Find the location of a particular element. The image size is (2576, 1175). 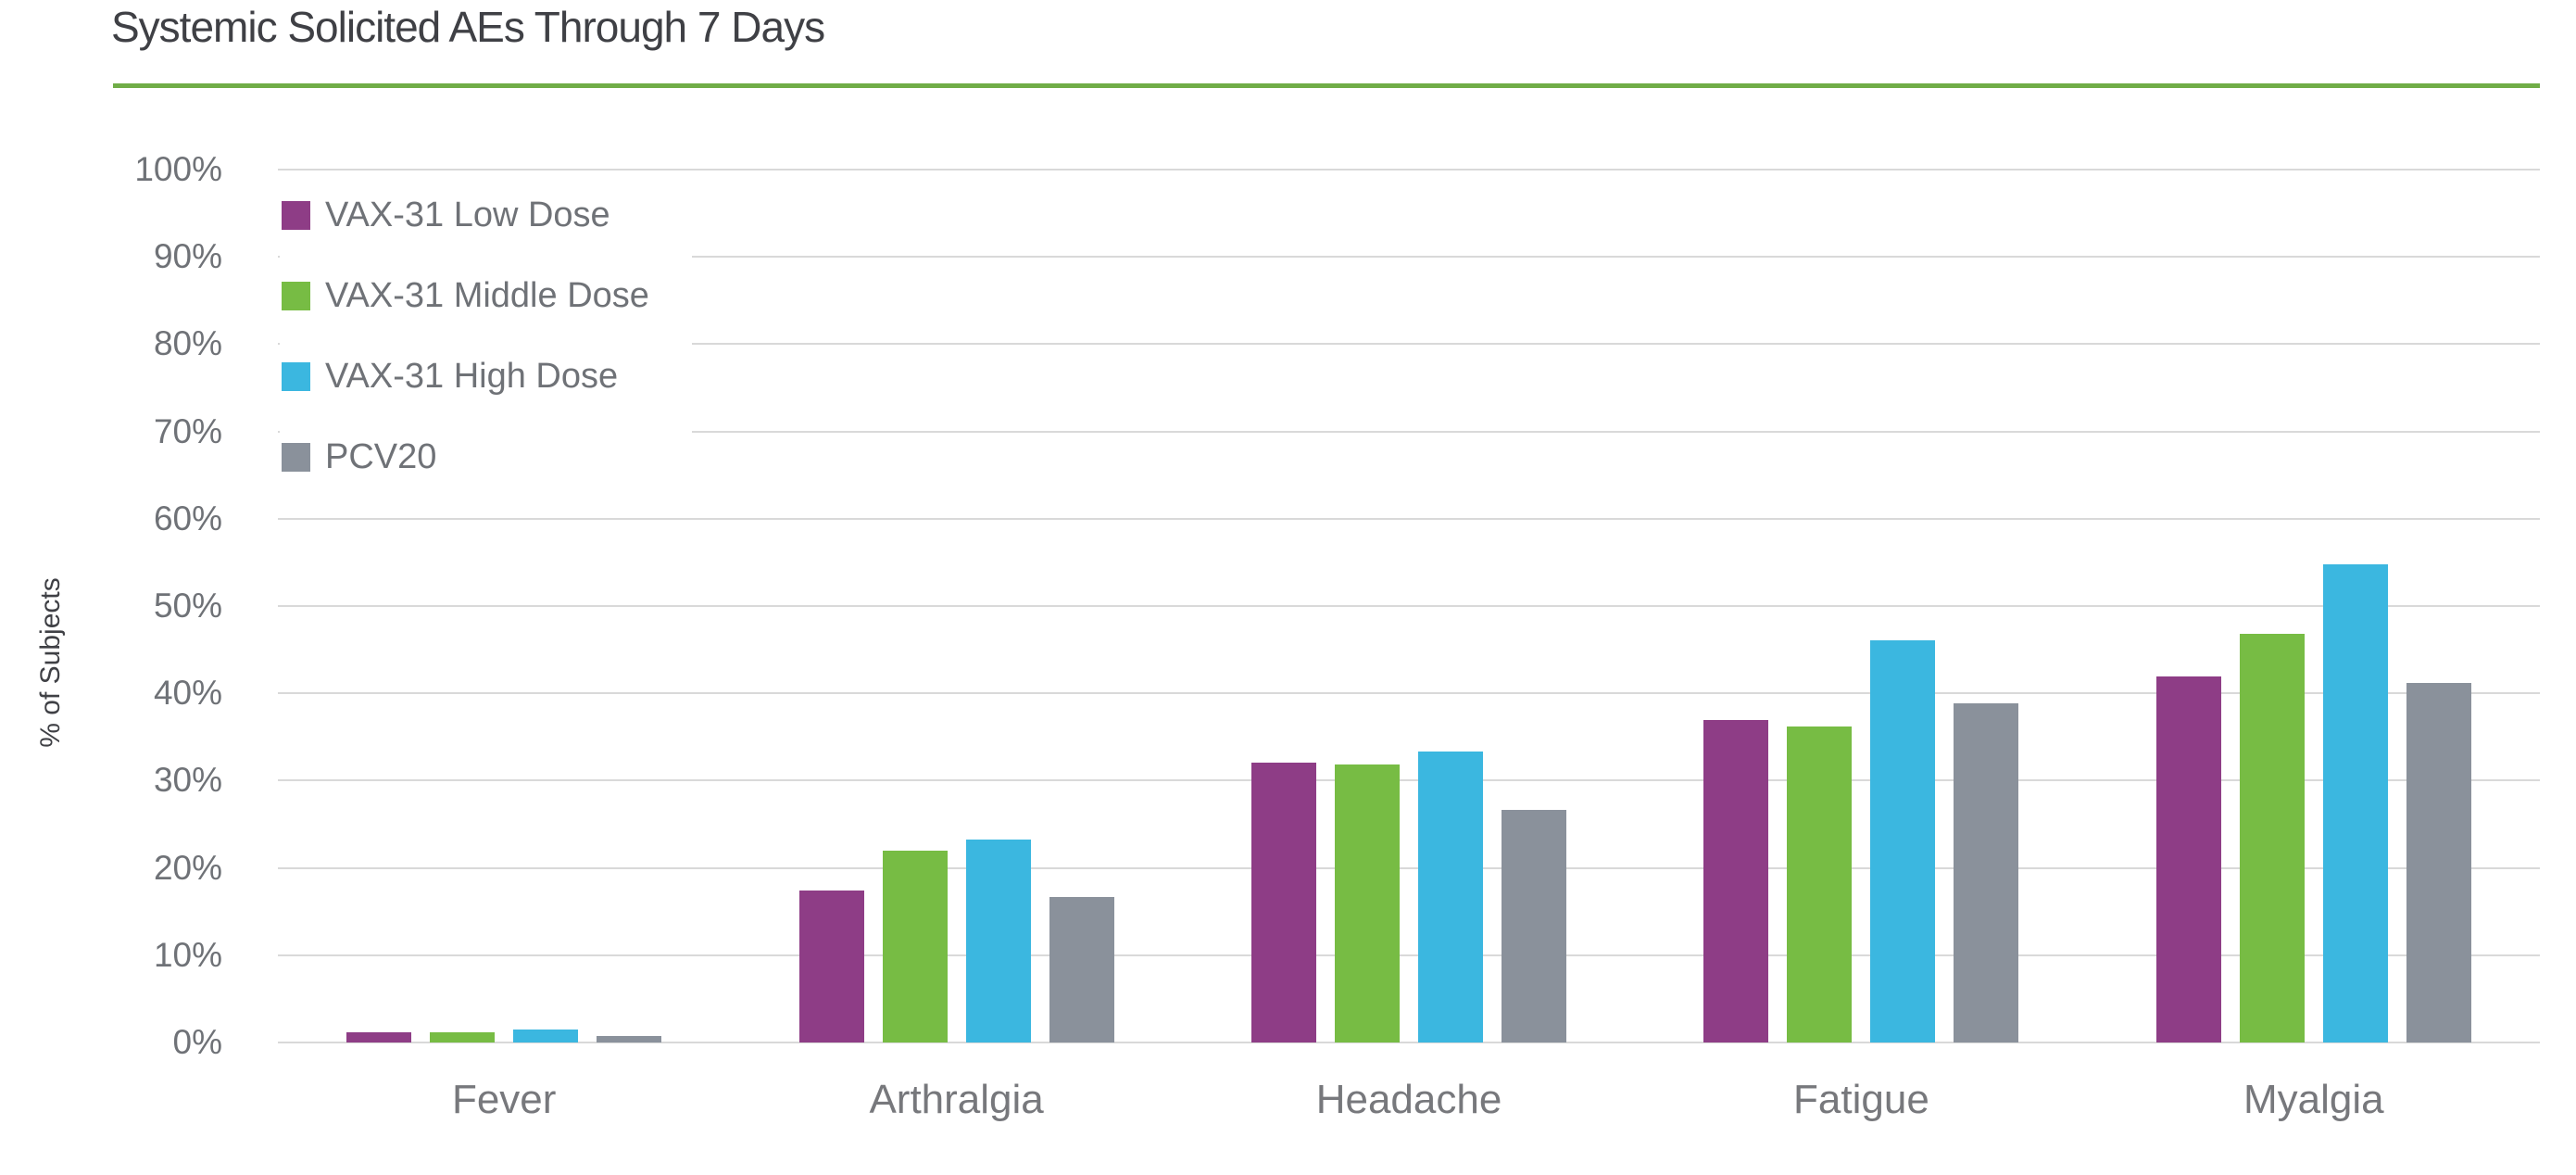

y-tick-label-100: 100% is located at coordinates (178, 169).